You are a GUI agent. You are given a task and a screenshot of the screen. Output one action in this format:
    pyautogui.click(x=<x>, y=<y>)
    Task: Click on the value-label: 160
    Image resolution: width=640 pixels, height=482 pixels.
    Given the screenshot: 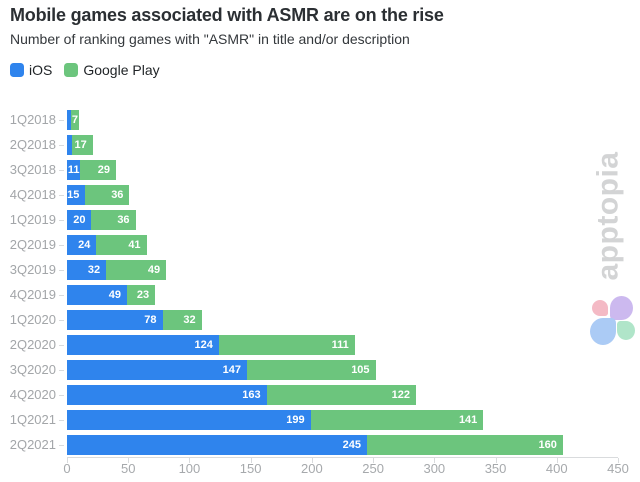 What is the action you would take?
    pyautogui.click(x=547, y=445)
    